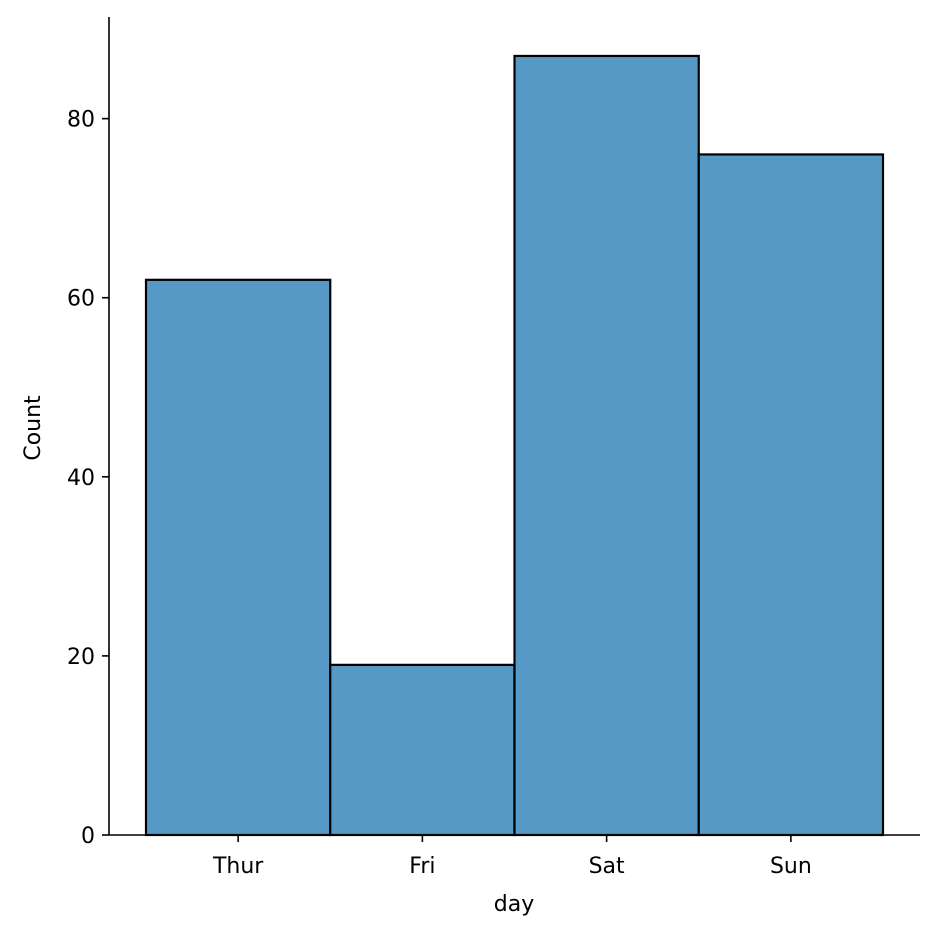  I want to click on x-tick-label: Thur, so click(238, 866).